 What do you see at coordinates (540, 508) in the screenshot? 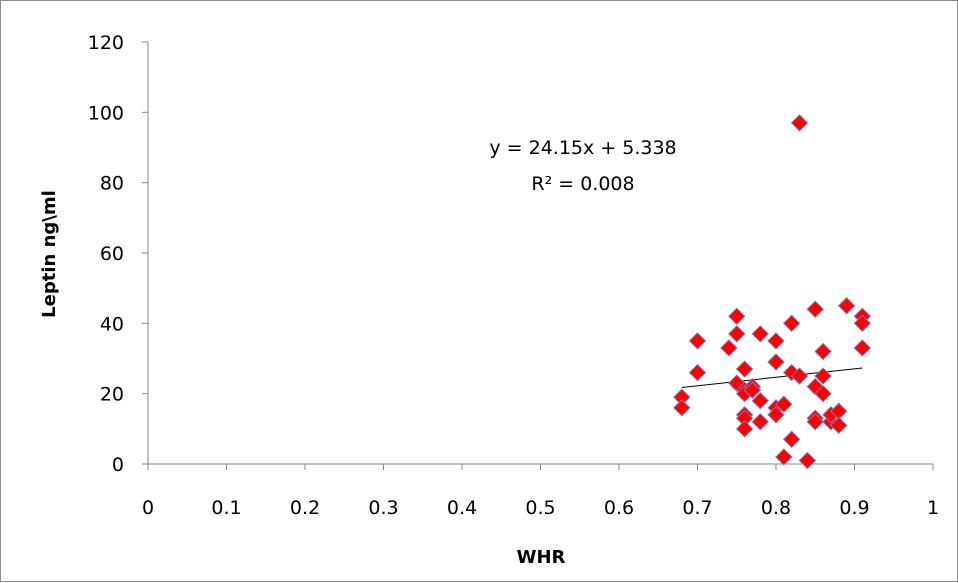
I see `x-tick-label: 0.5` at bounding box center [540, 508].